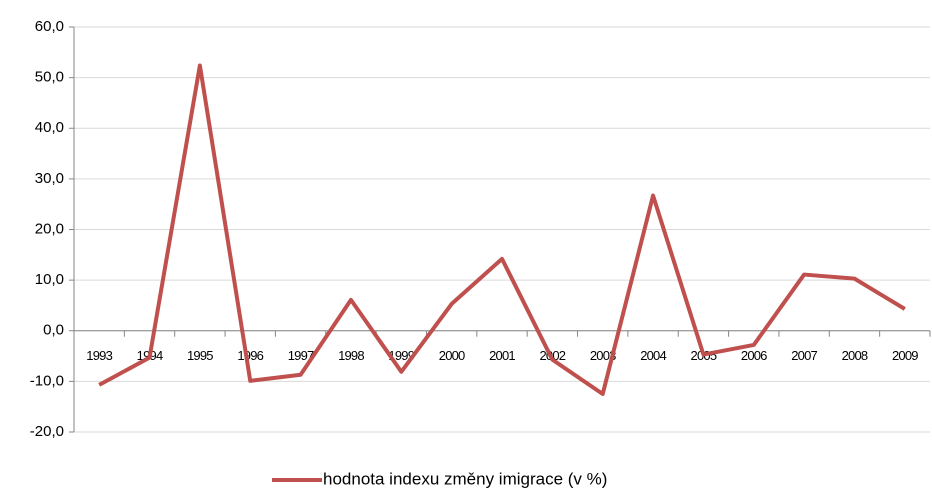 The width and height of the screenshot is (932, 494). Describe the element at coordinates (49, 279) in the screenshot. I see `y-tick-label: 10,0` at that location.